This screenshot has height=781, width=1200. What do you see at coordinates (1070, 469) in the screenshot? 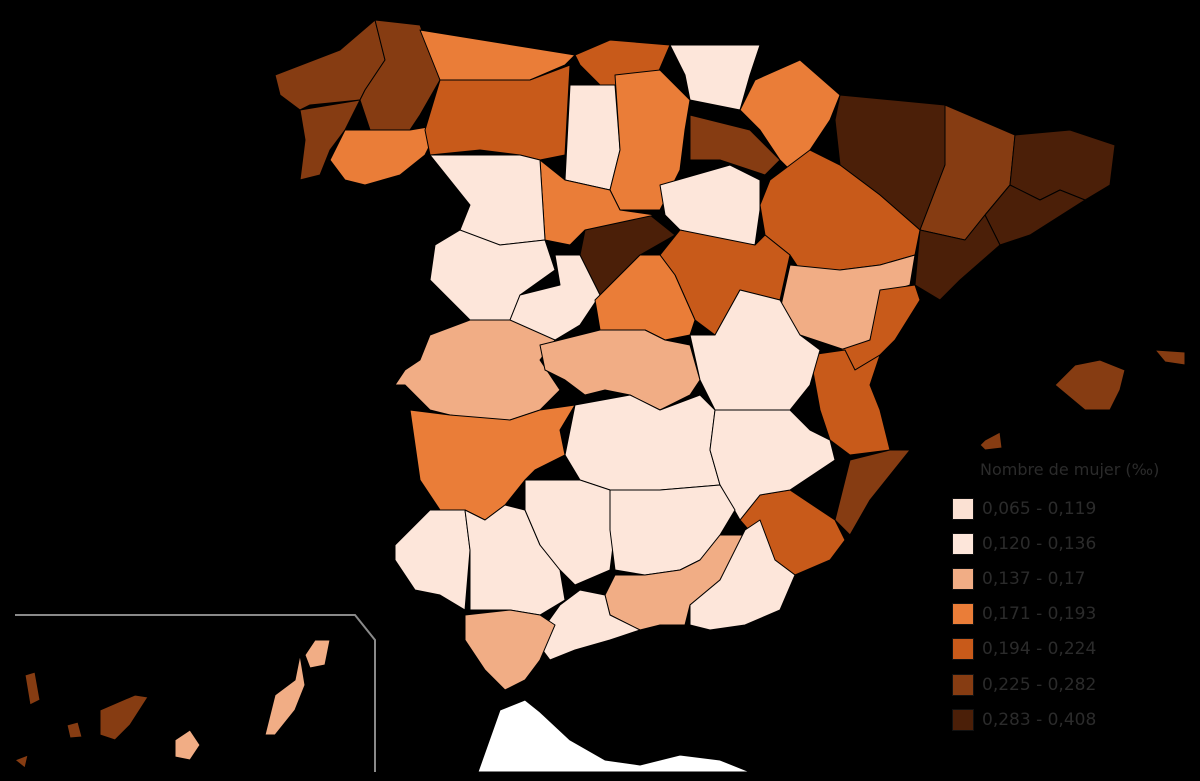
I see `legend-title: Nombre de mujer (‰)` at bounding box center [1070, 469].